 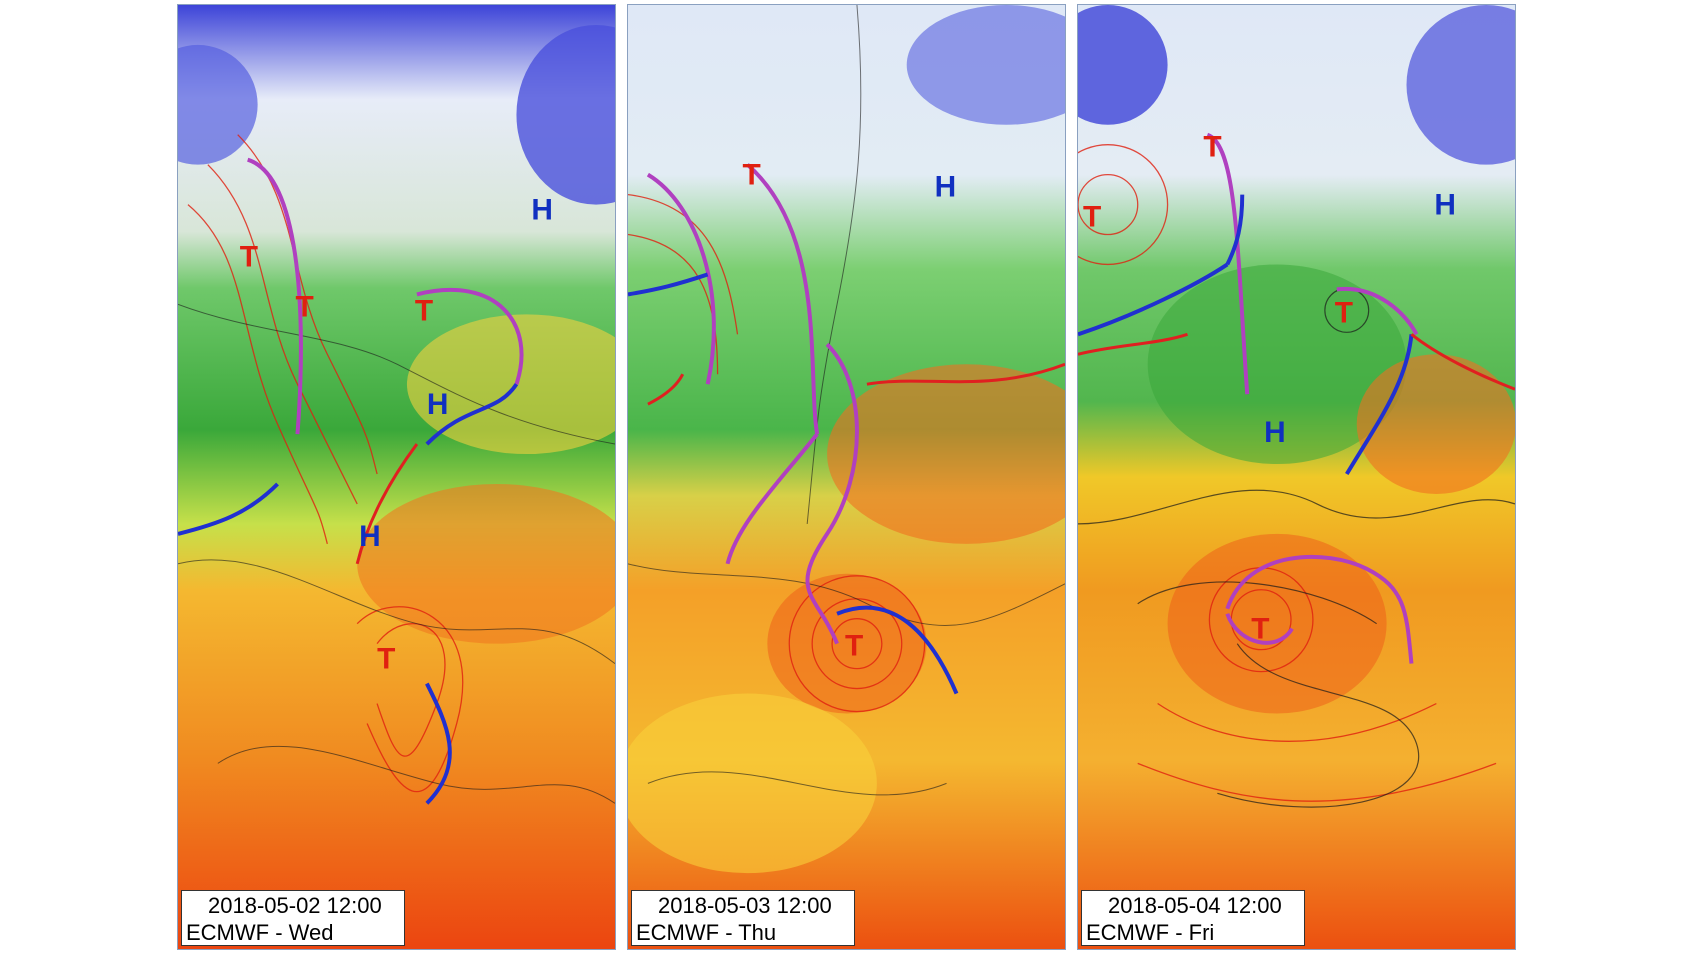 What do you see at coordinates (1150, 932) in the screenshot?
I see `map-model-day: ECMWF - Fri` at bounding box center [1150, 932].